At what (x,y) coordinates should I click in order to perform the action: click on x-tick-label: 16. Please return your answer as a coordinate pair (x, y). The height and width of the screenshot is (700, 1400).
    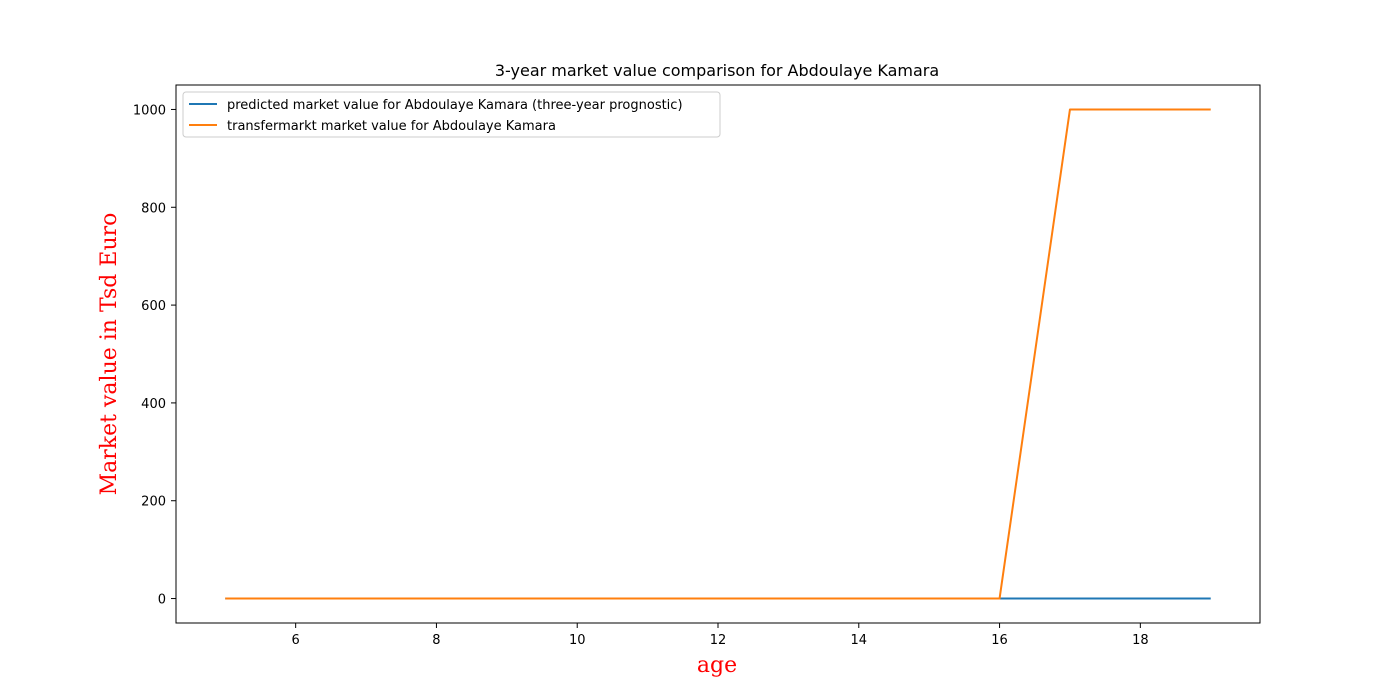
    Looking at the image, I should click on (999, 640).